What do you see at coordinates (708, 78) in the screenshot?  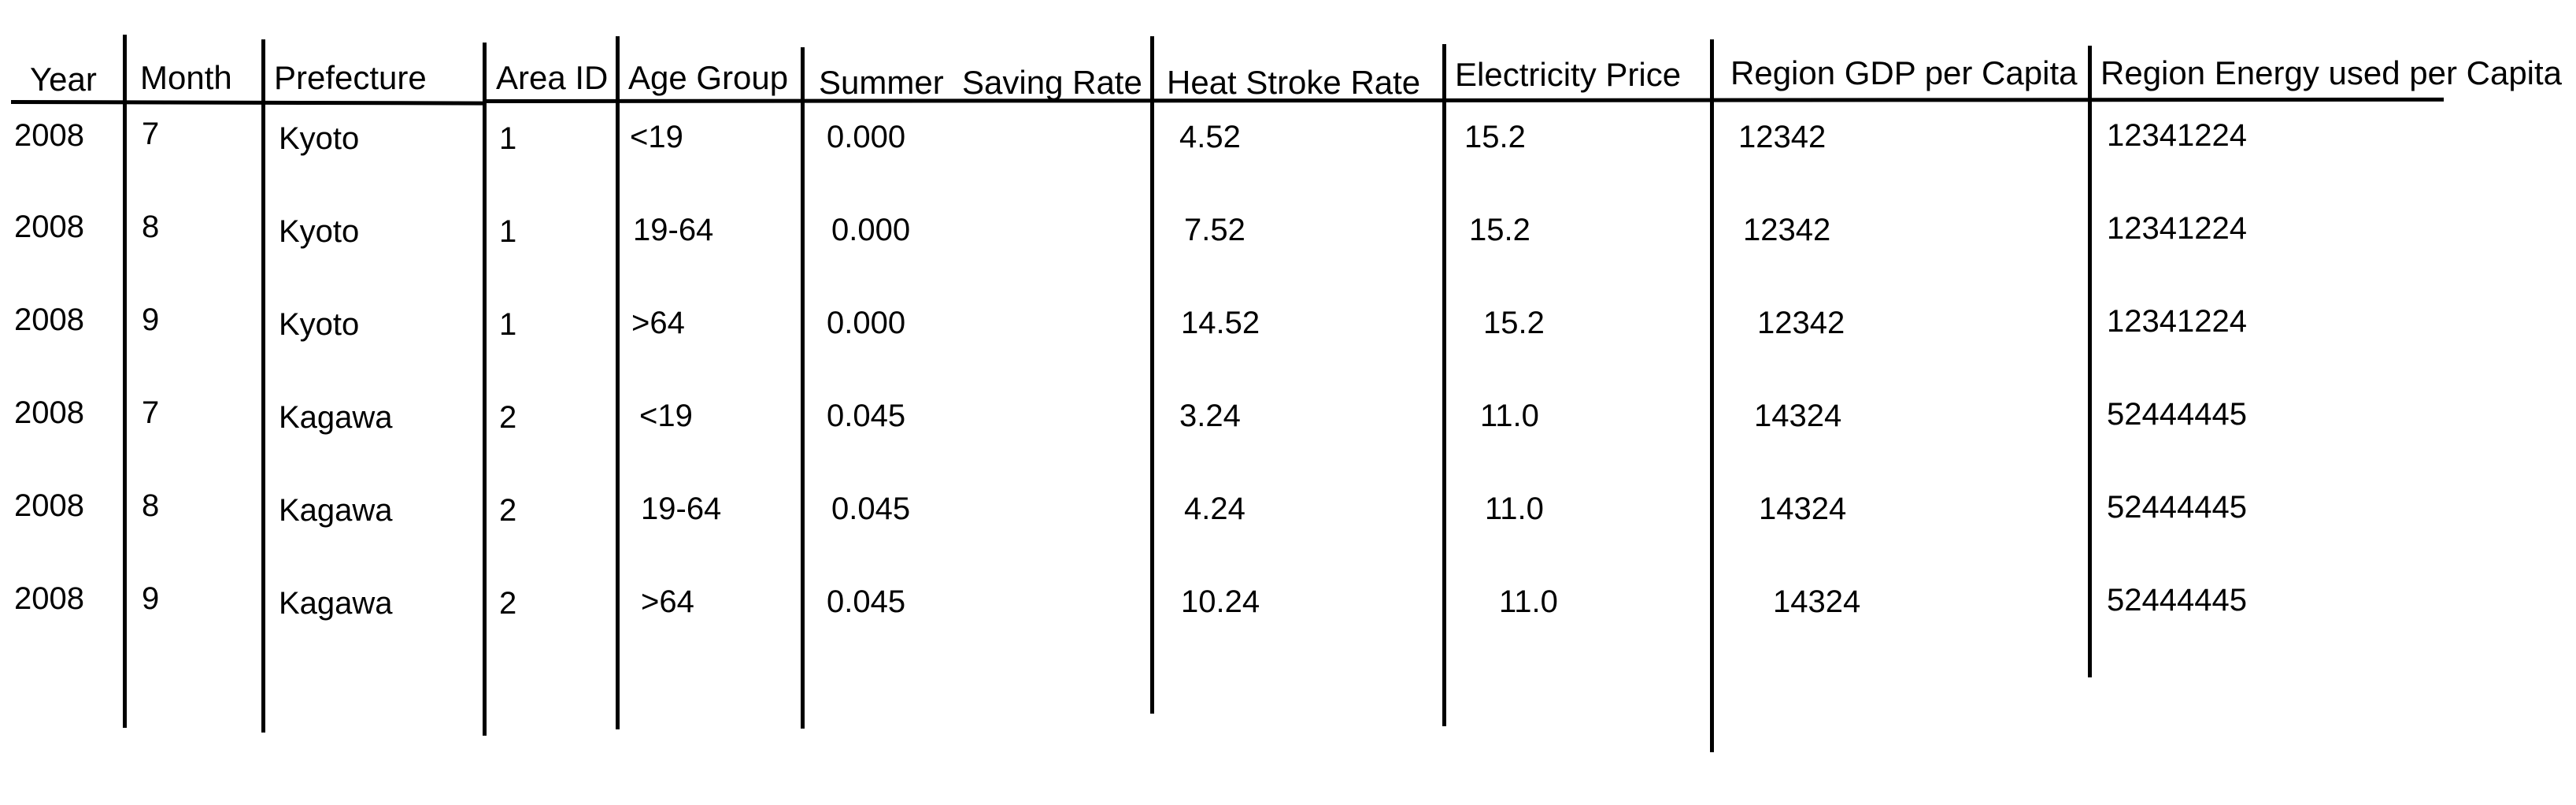 I see `header-age-group: Age Group` at bounding box center [708, 78].